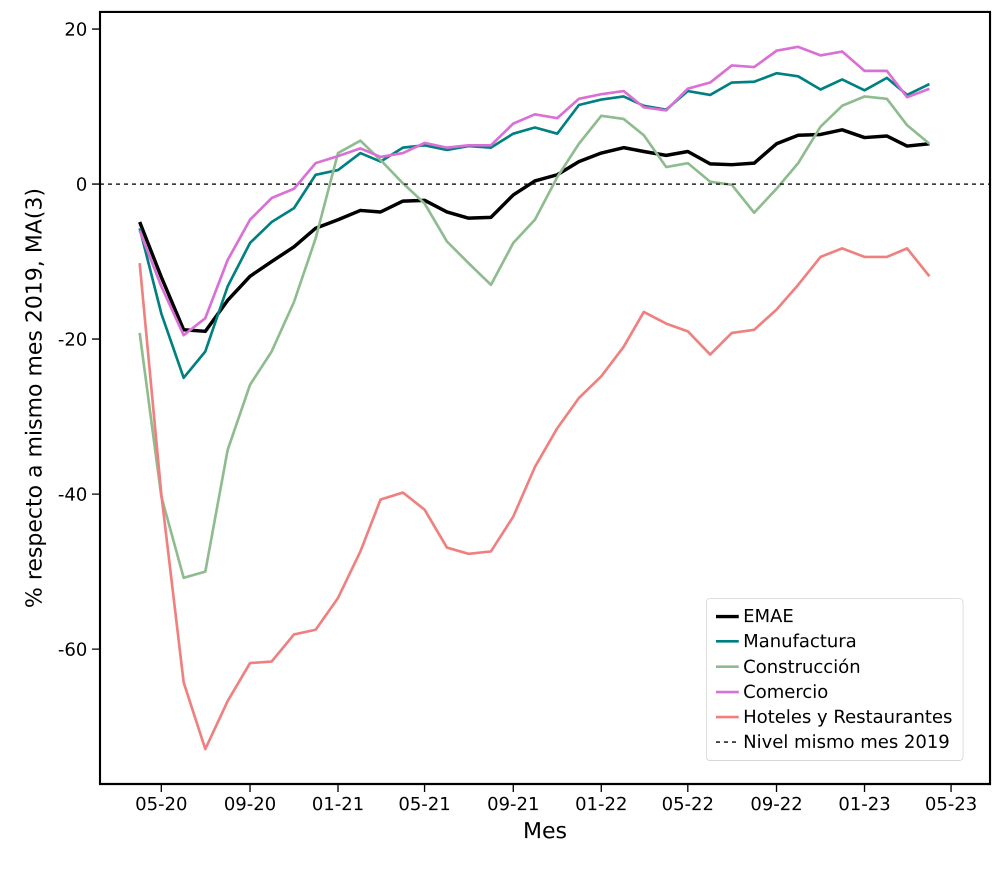 This screenshot has height=871, width=995. Describe the element at coordinates (337, 803) in the screenshot. I see `x-tick-label: 01-21` at that location.